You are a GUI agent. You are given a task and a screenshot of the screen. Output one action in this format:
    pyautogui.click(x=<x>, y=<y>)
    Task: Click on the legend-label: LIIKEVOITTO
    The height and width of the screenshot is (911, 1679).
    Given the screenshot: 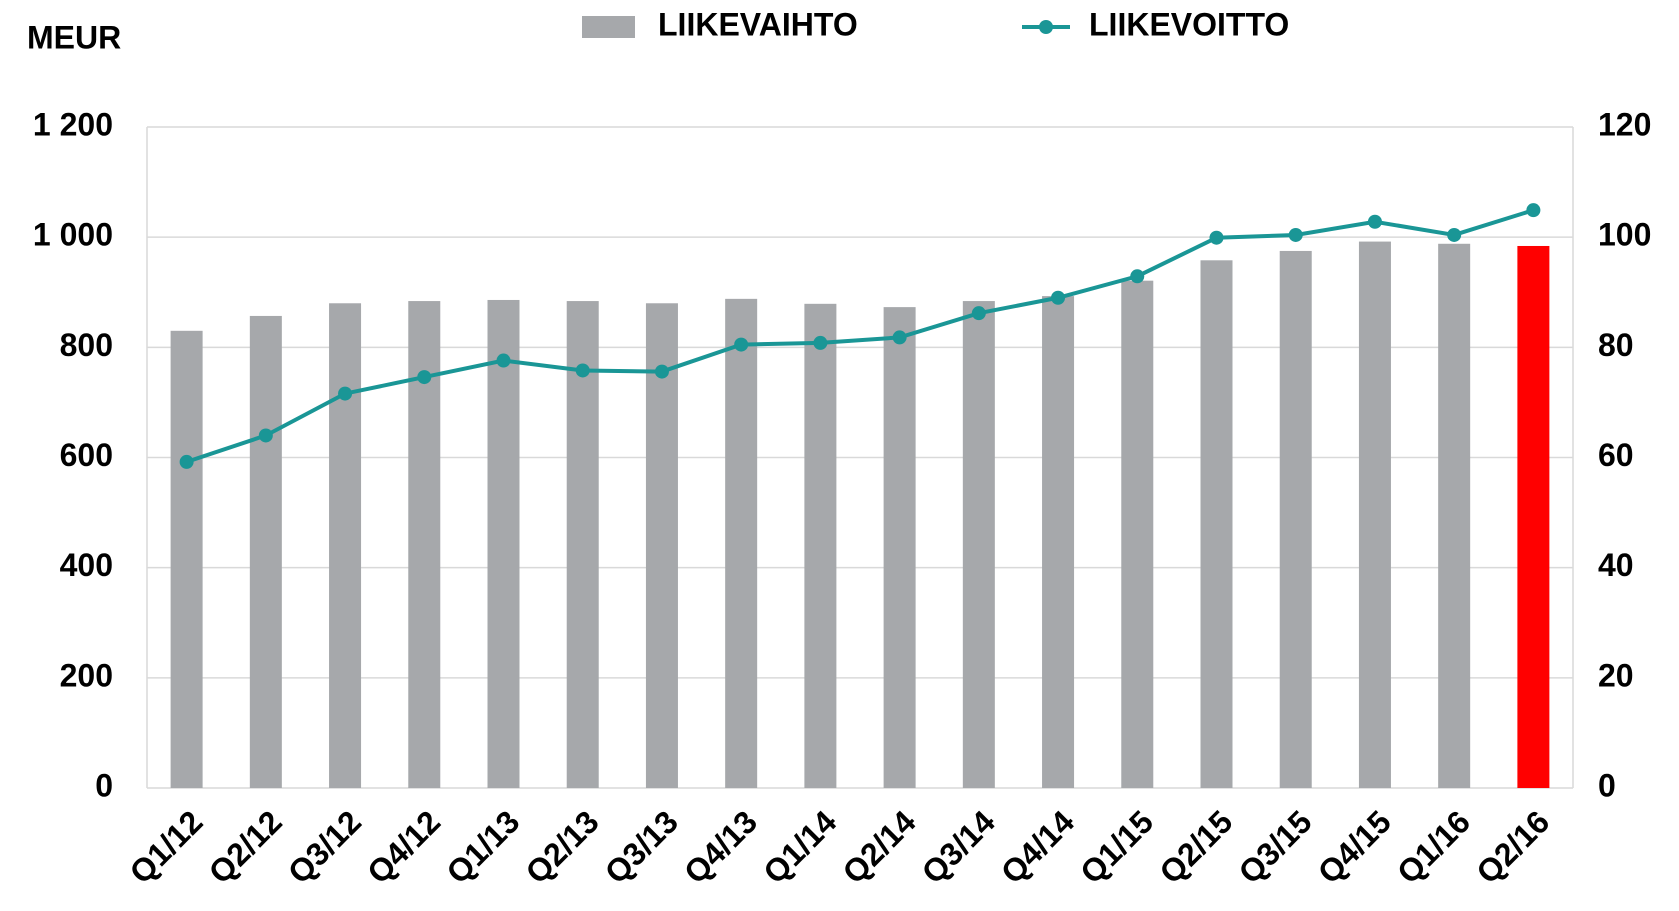 What is the action you would take?
    pyautogui.click(x=1189, y=24)
    